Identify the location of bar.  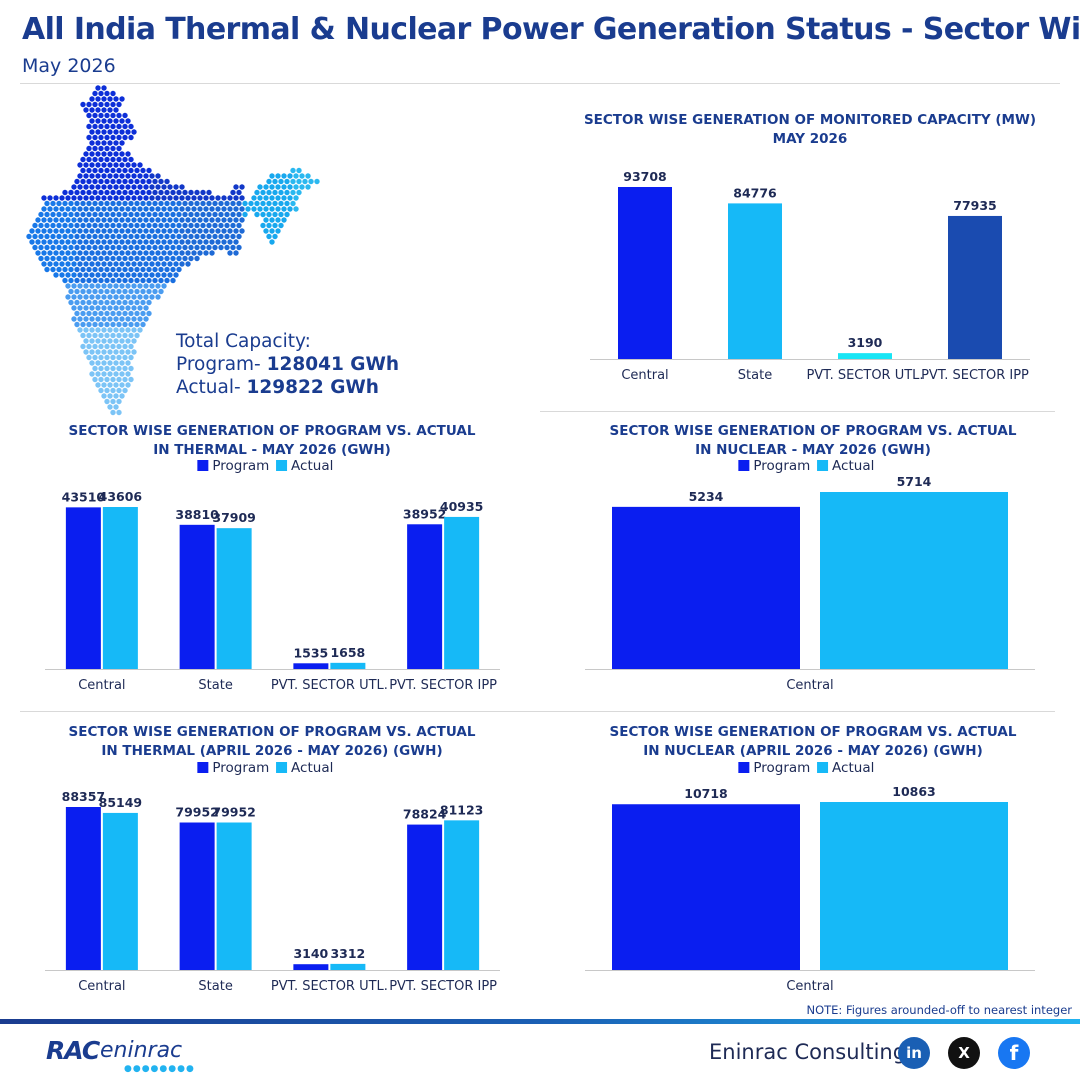
(865, 356).